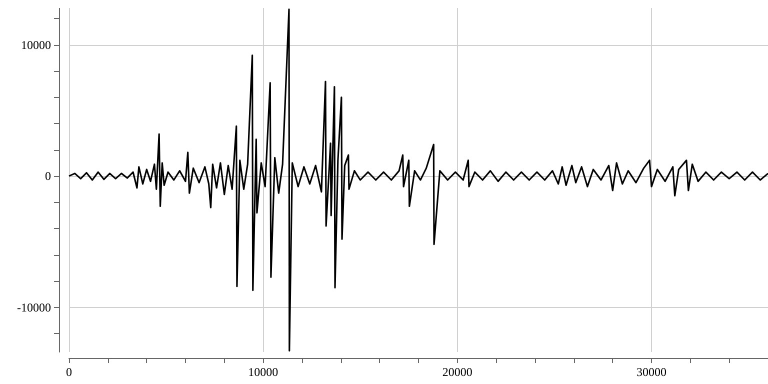 The image size is (768, 384). Describe the element at coordinates (34, 307) in the screenshot. I see `y-tick-label: -10000` at that location.